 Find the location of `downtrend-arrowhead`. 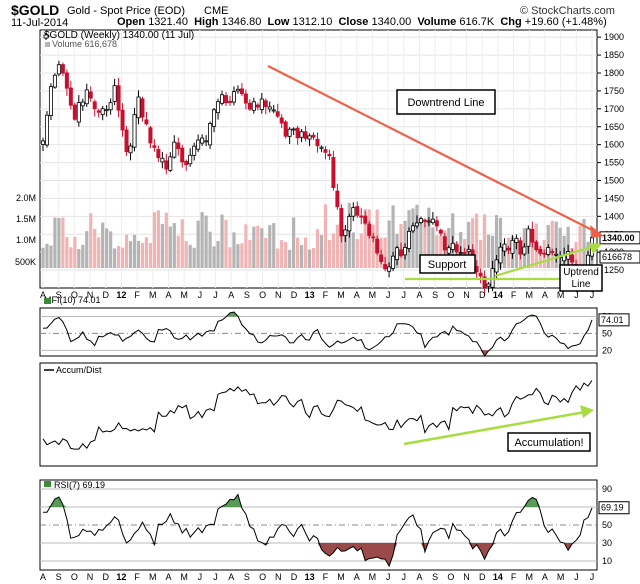

downtrend-arrowhead is located at coordinates (597, 231).